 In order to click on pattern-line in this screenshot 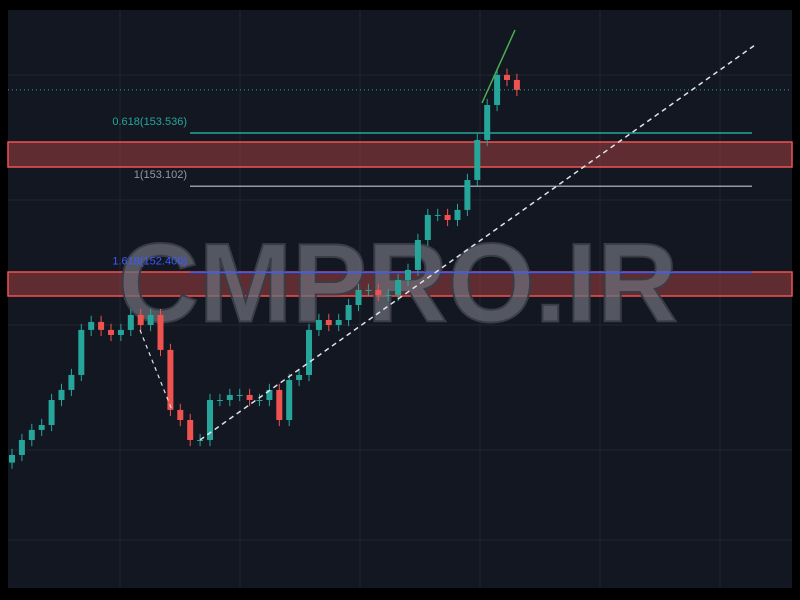, I will do `click(156, 370)`.